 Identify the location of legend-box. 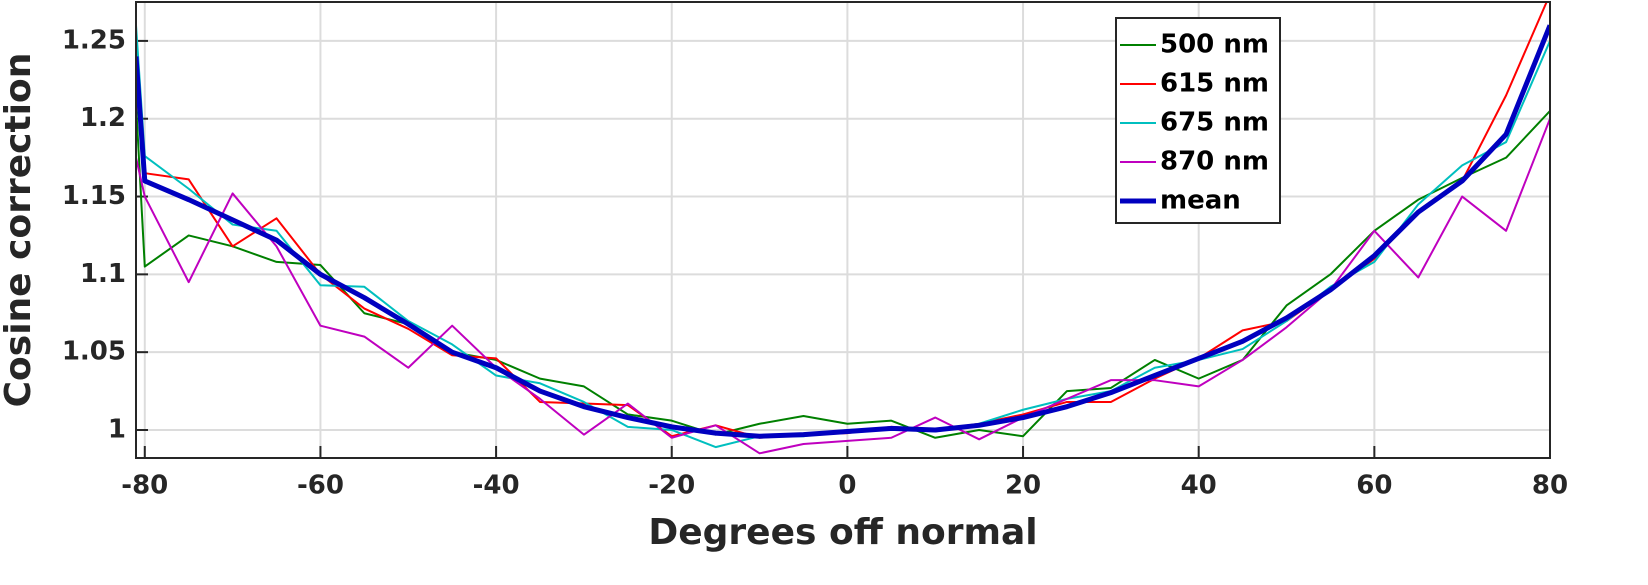
(1198, 120).